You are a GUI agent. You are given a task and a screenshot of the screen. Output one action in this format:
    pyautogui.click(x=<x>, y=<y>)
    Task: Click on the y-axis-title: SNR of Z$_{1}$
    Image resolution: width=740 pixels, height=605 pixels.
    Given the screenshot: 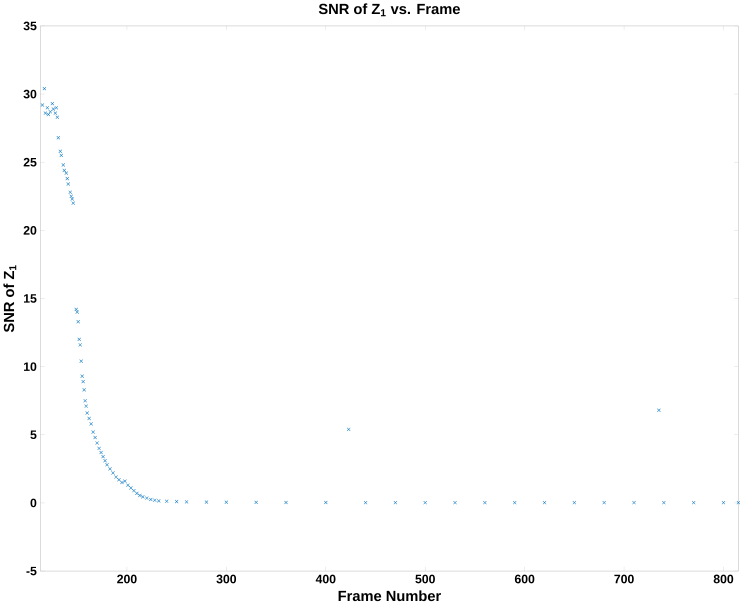 What is the action you would take?
    pyautogui.click(x=9, y=298)
    